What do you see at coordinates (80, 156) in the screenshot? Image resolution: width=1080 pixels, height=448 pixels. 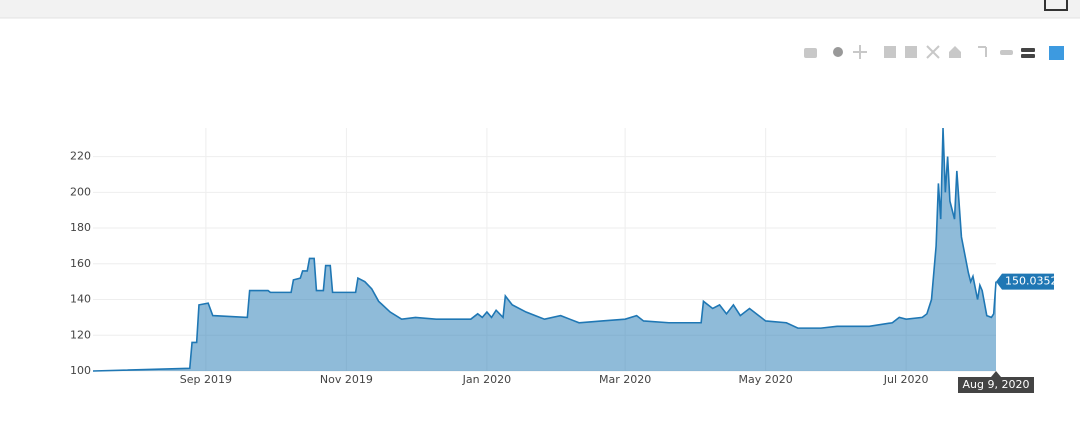 I see `y-tick-label: 220` at bounding box center [80, 156].